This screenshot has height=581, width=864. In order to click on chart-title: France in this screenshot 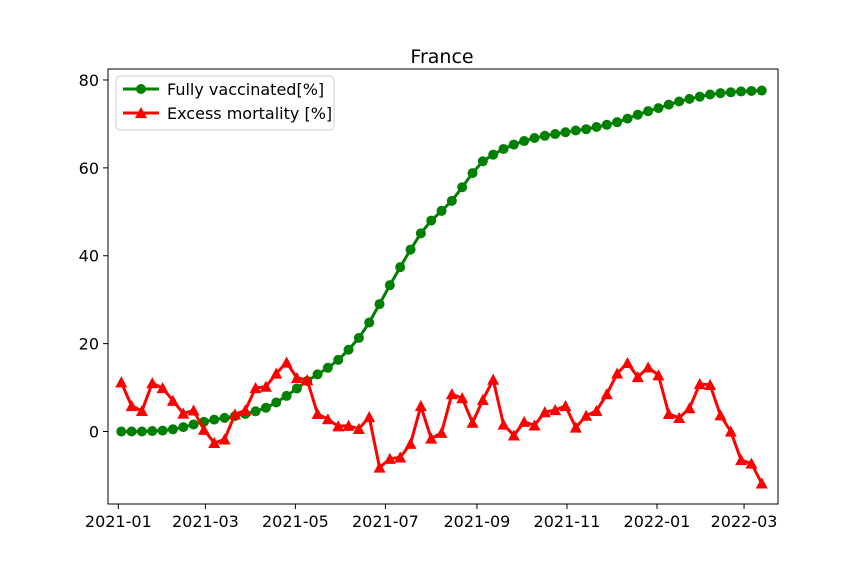, I will do `click(441, 57)`.